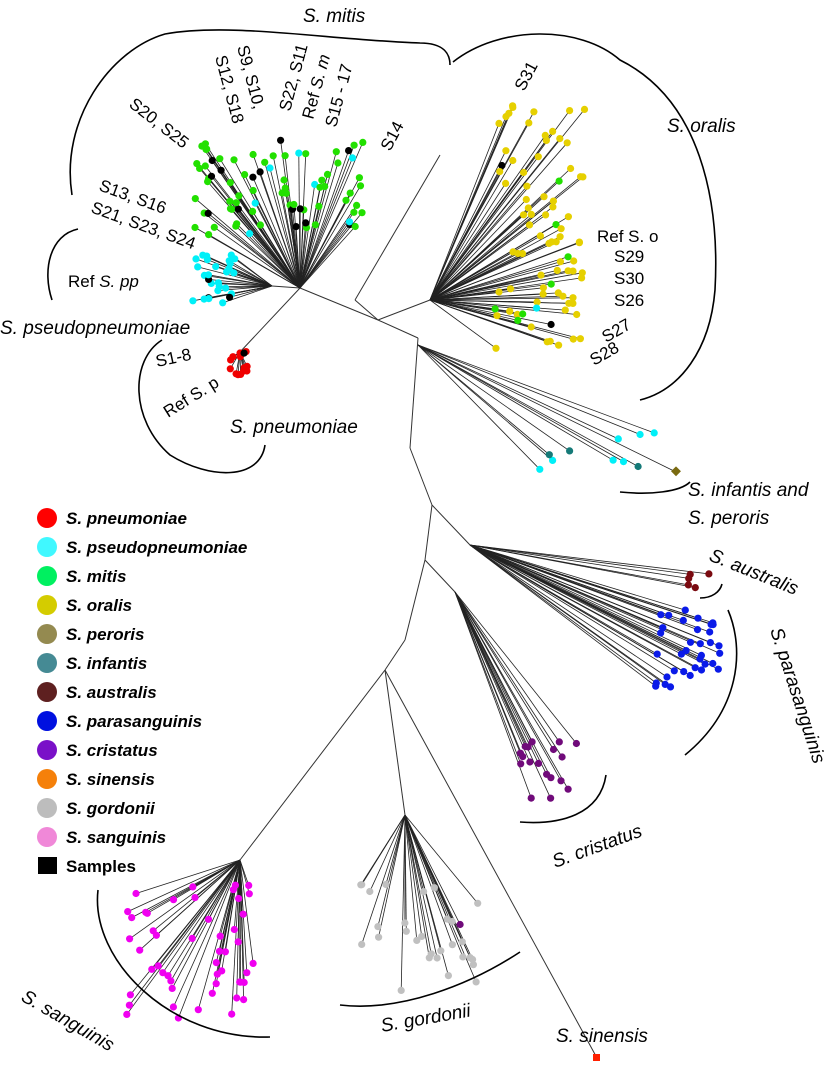 The width and height of the screenshot is (829, 1071). What do you see at coordinates (97, 692) in the screenshot?
I see `legend-item: S. australis` at bounding box center [97, 692].